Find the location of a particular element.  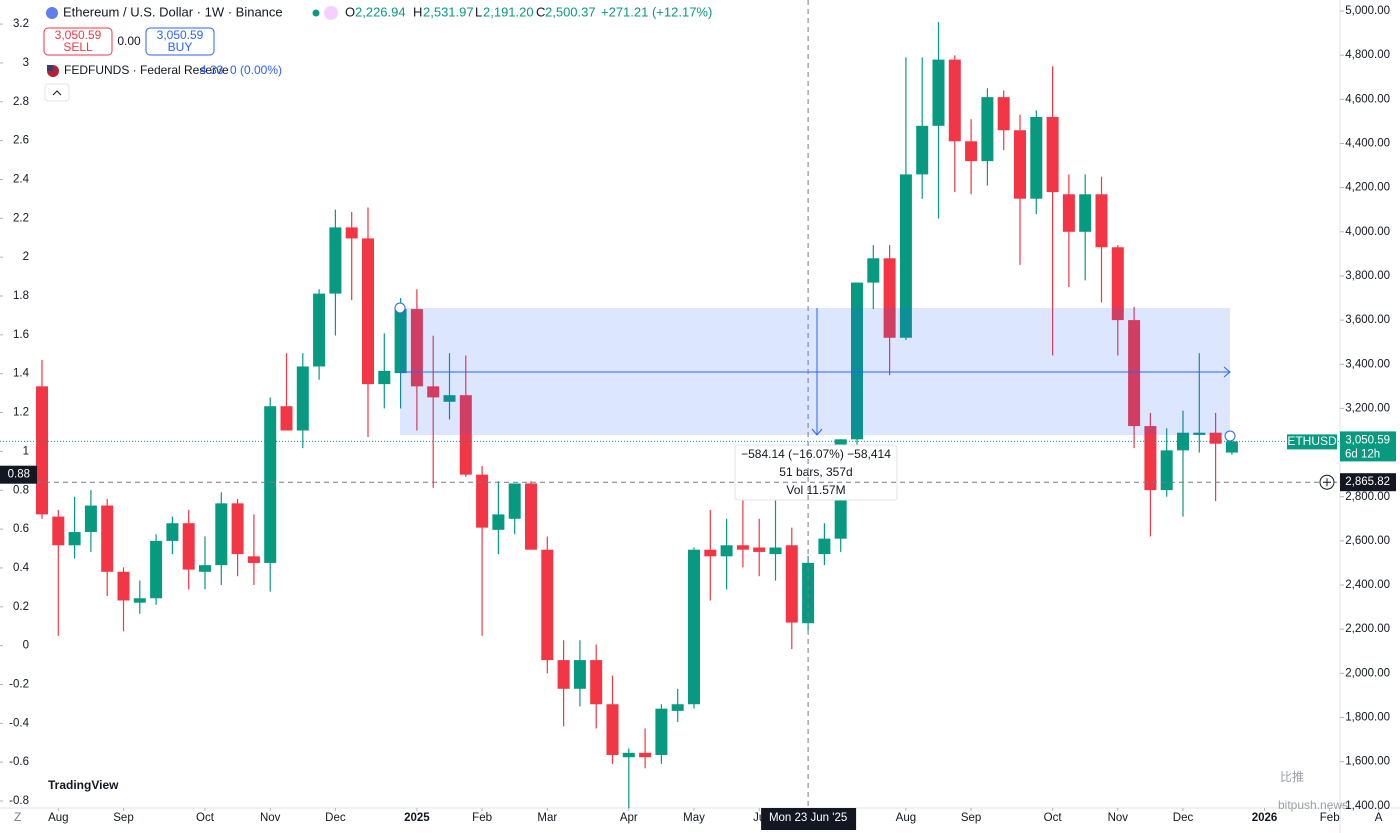

y2-tick-label: 2.4 is located at coordinates (21, 180).